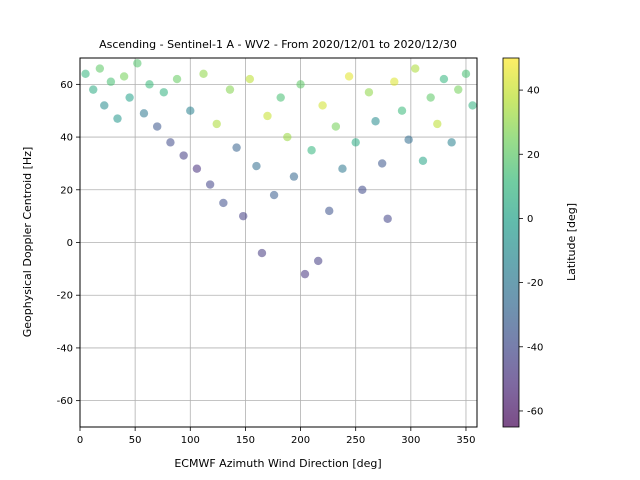 The width and height of the screenshot is (640, 480). What do you see at coordinates (65, 348) in the screenshot?
I see `y-tick-label: -40` at bounding box center [65, 348].